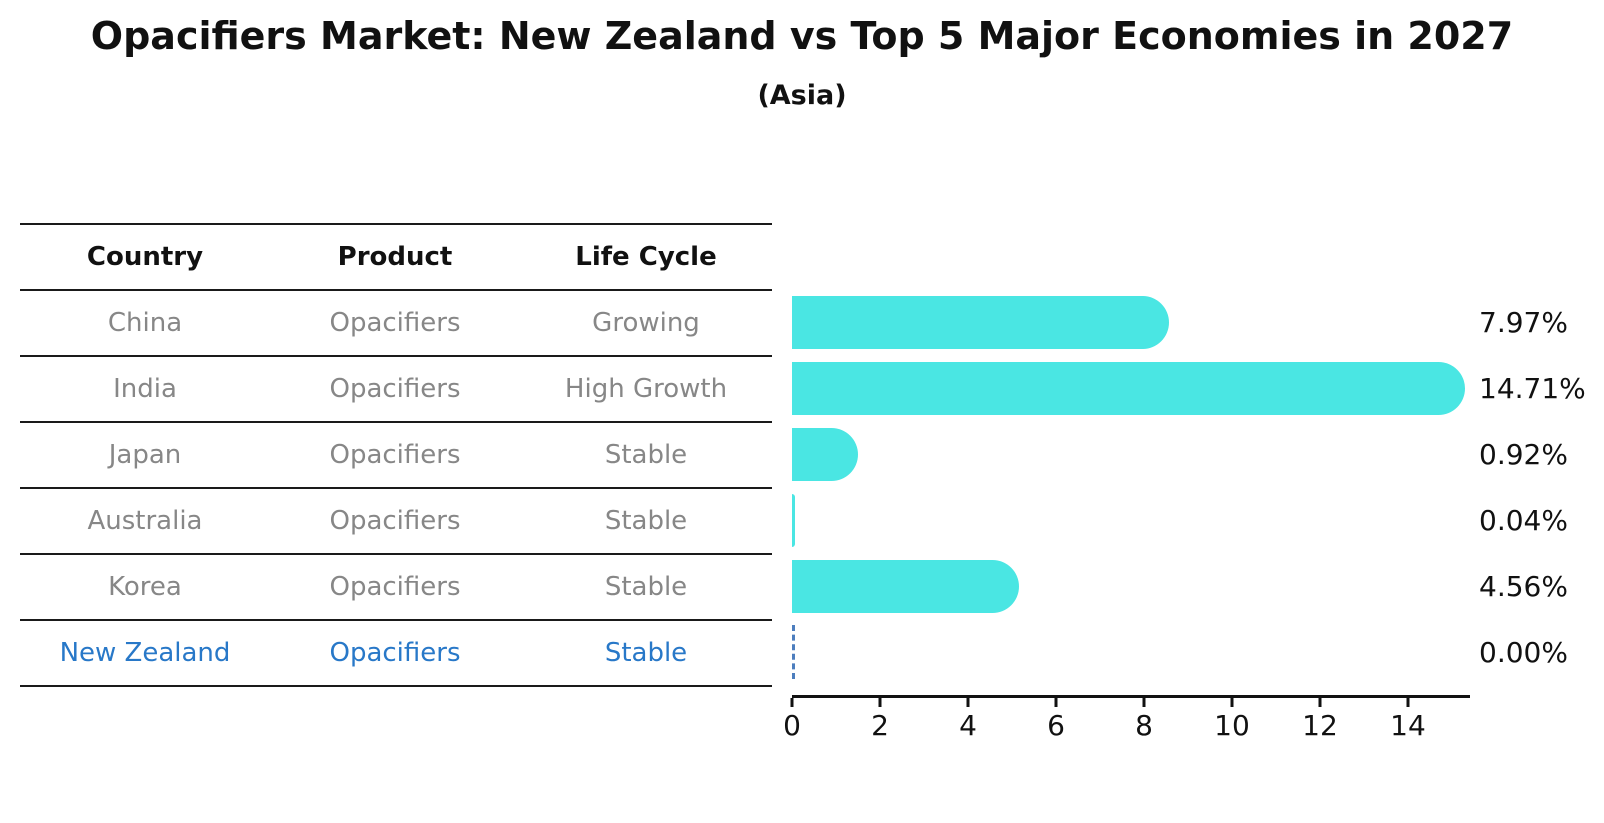  I want to click on table-row-japan: Japan Opacifiers Stable, so click(396, 456).